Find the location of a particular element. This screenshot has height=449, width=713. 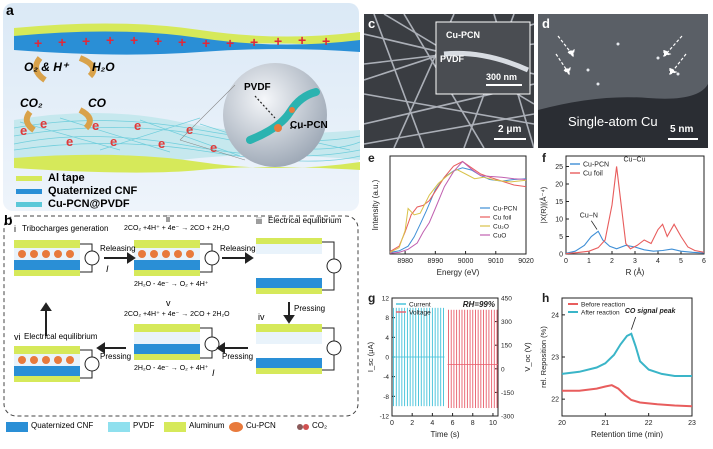

x-tick-label: 20 is located at coordinates (562, 423).